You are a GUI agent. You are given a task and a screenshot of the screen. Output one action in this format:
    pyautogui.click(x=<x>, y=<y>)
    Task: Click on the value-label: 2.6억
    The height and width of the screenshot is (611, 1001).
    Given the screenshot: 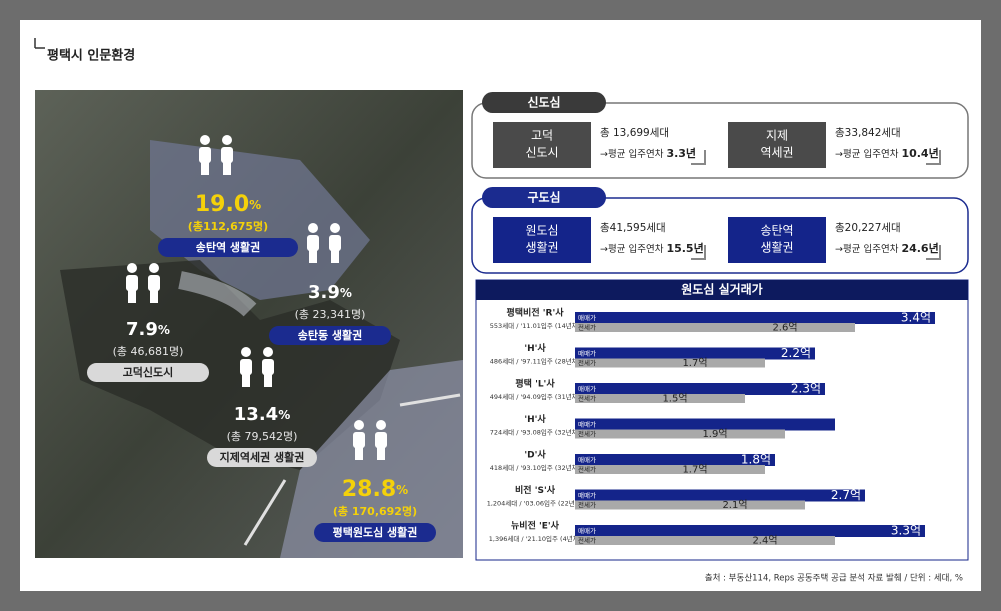 What is the action you would take?
    pyautogui.click(x=784, y=328)
    